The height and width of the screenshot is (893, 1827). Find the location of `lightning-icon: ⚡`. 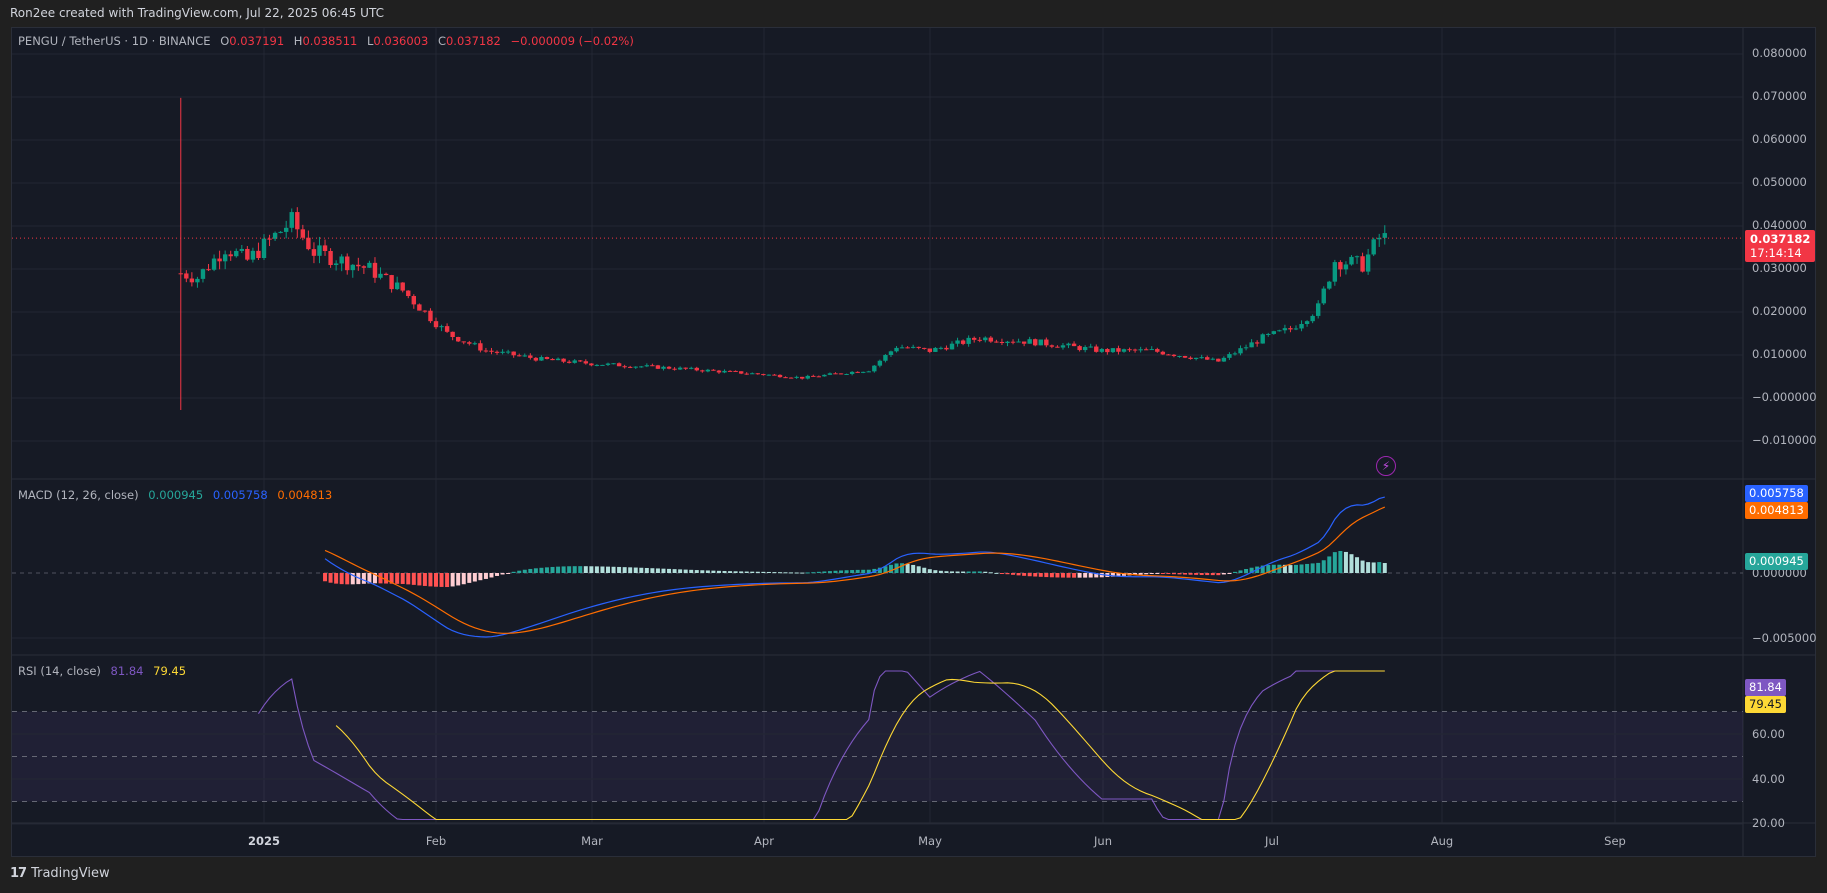

lightning-icon: ⚡ is located at coordinates (1386, 466).